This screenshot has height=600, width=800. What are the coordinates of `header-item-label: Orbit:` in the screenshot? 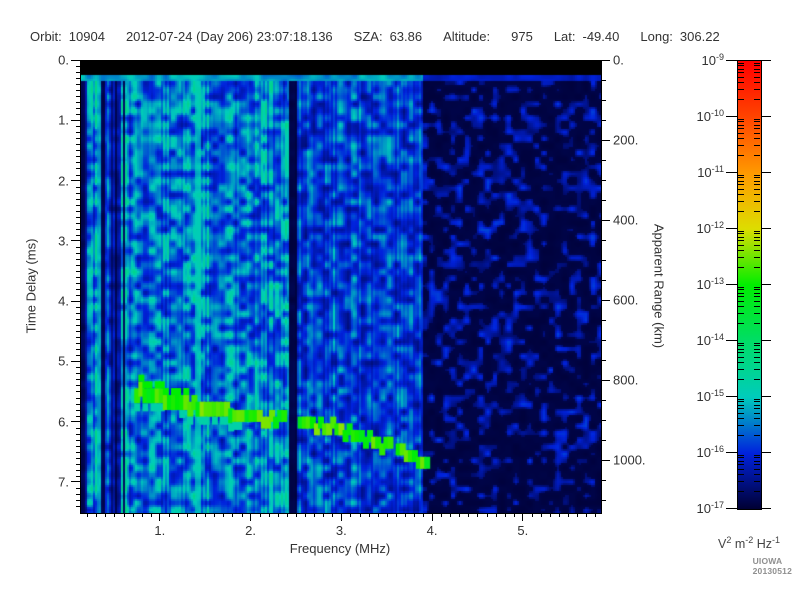 It's located at (46, 36).